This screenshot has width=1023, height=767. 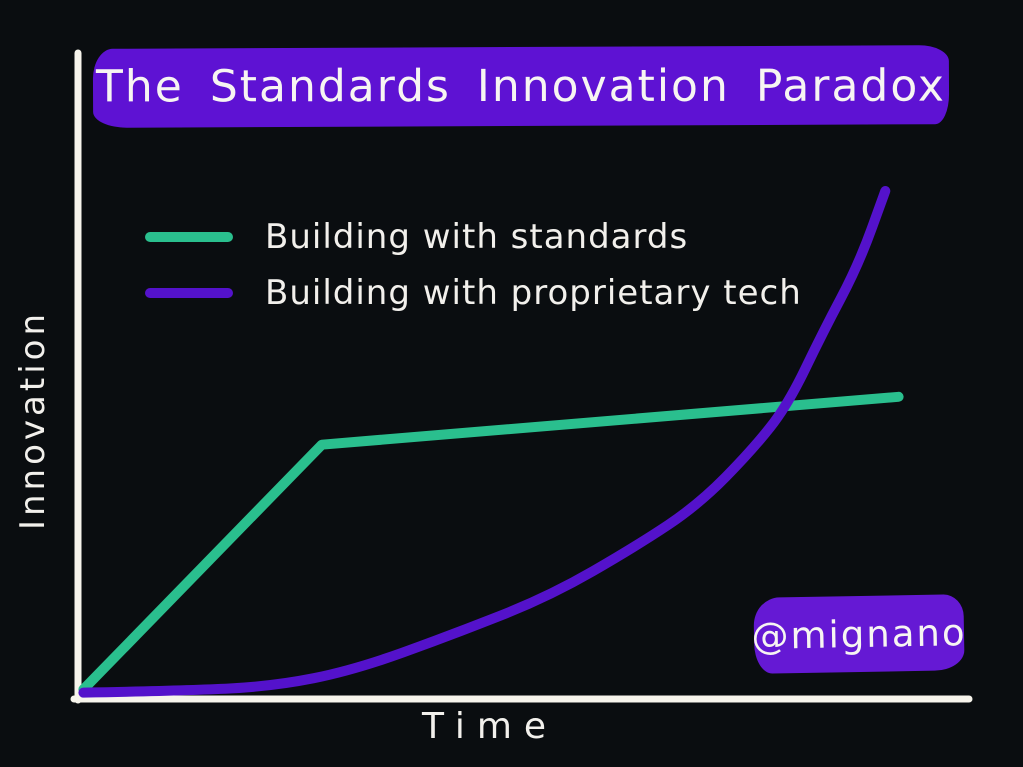 I want to click on legend-item-proprietary: Building with proprietary tech, so click(x=473, y=293).